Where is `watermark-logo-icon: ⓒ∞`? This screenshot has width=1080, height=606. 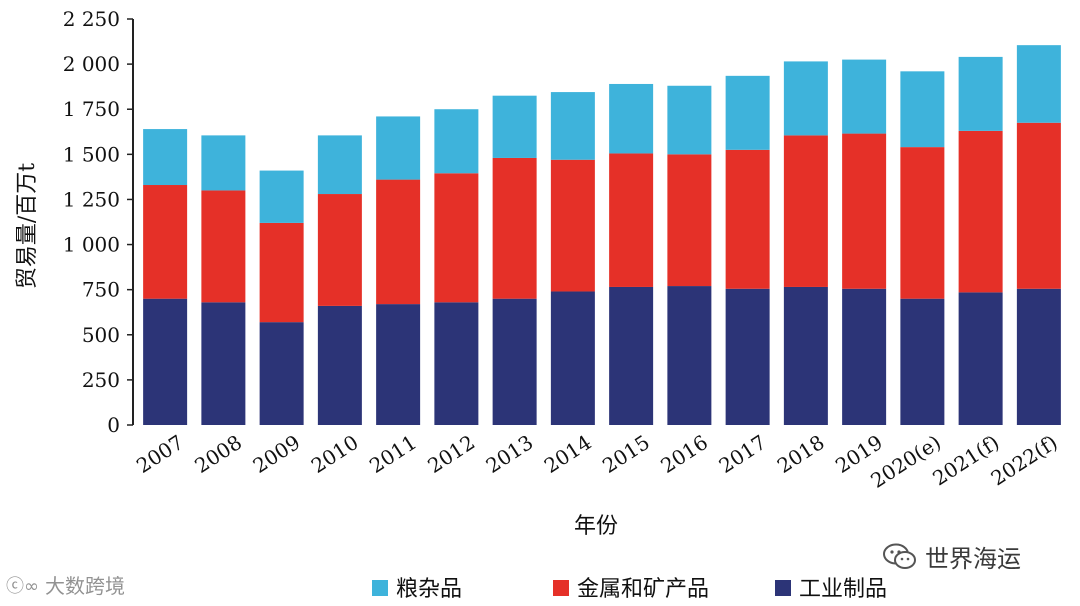 watermark-logo-icon: ⓒ∞ is located at coordinates (22, 586).